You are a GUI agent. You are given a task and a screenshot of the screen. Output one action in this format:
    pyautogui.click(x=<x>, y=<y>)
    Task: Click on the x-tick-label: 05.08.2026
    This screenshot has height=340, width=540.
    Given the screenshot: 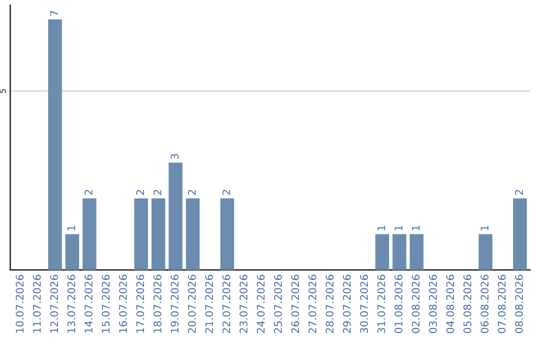 What is the action you would take?
    pyautogui.click(x=467, y=304)
    